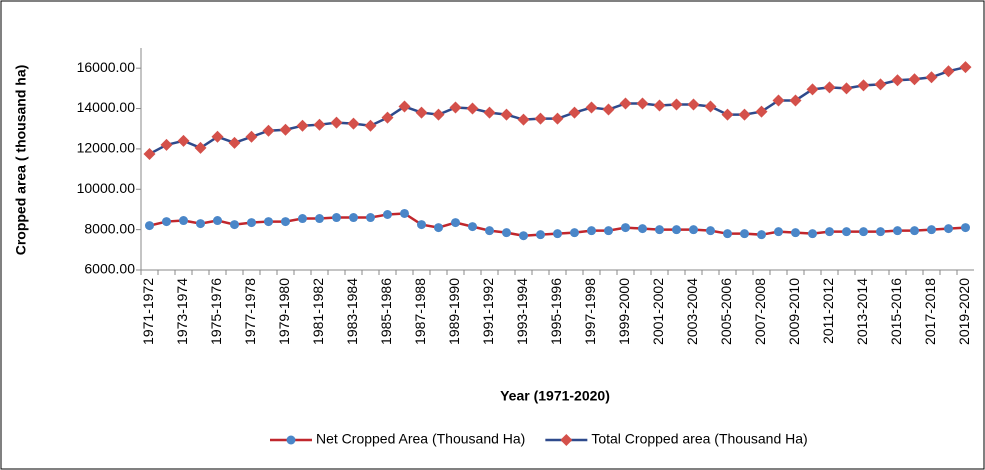 Image resolution: width=985 pixels, height=470 pixels. What do you see at coordinates (420, 311) in the screenshot?
I see `x-tick-label: 1987-1988` at bounding box center [420, 311].